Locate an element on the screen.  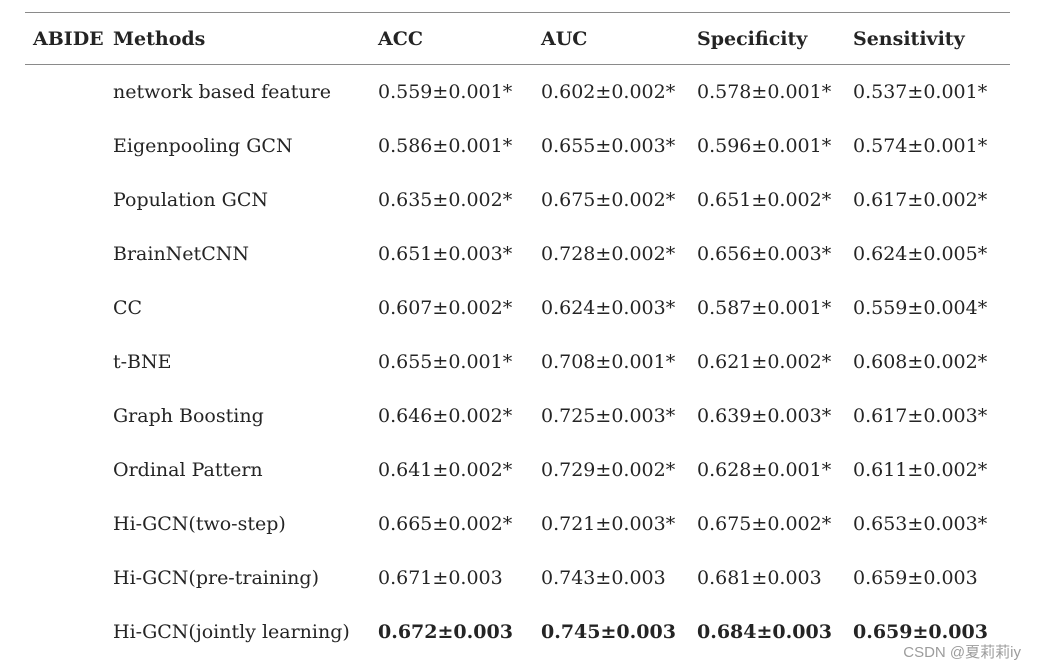
auc-cell: 0.745±0.003 is located at coordinates (608, 631).